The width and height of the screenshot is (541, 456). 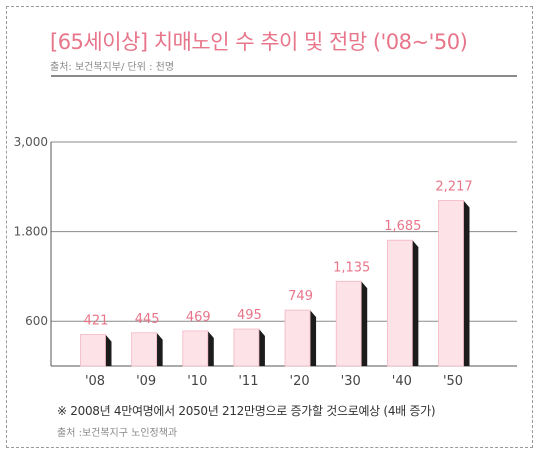 What do you see at coordinates (259, 42) in the screenshot?
I see `chart-title: [65세이상] 치매노인 수 추이 및 전망 ('08~'50)` at bounding box center [259, 42].